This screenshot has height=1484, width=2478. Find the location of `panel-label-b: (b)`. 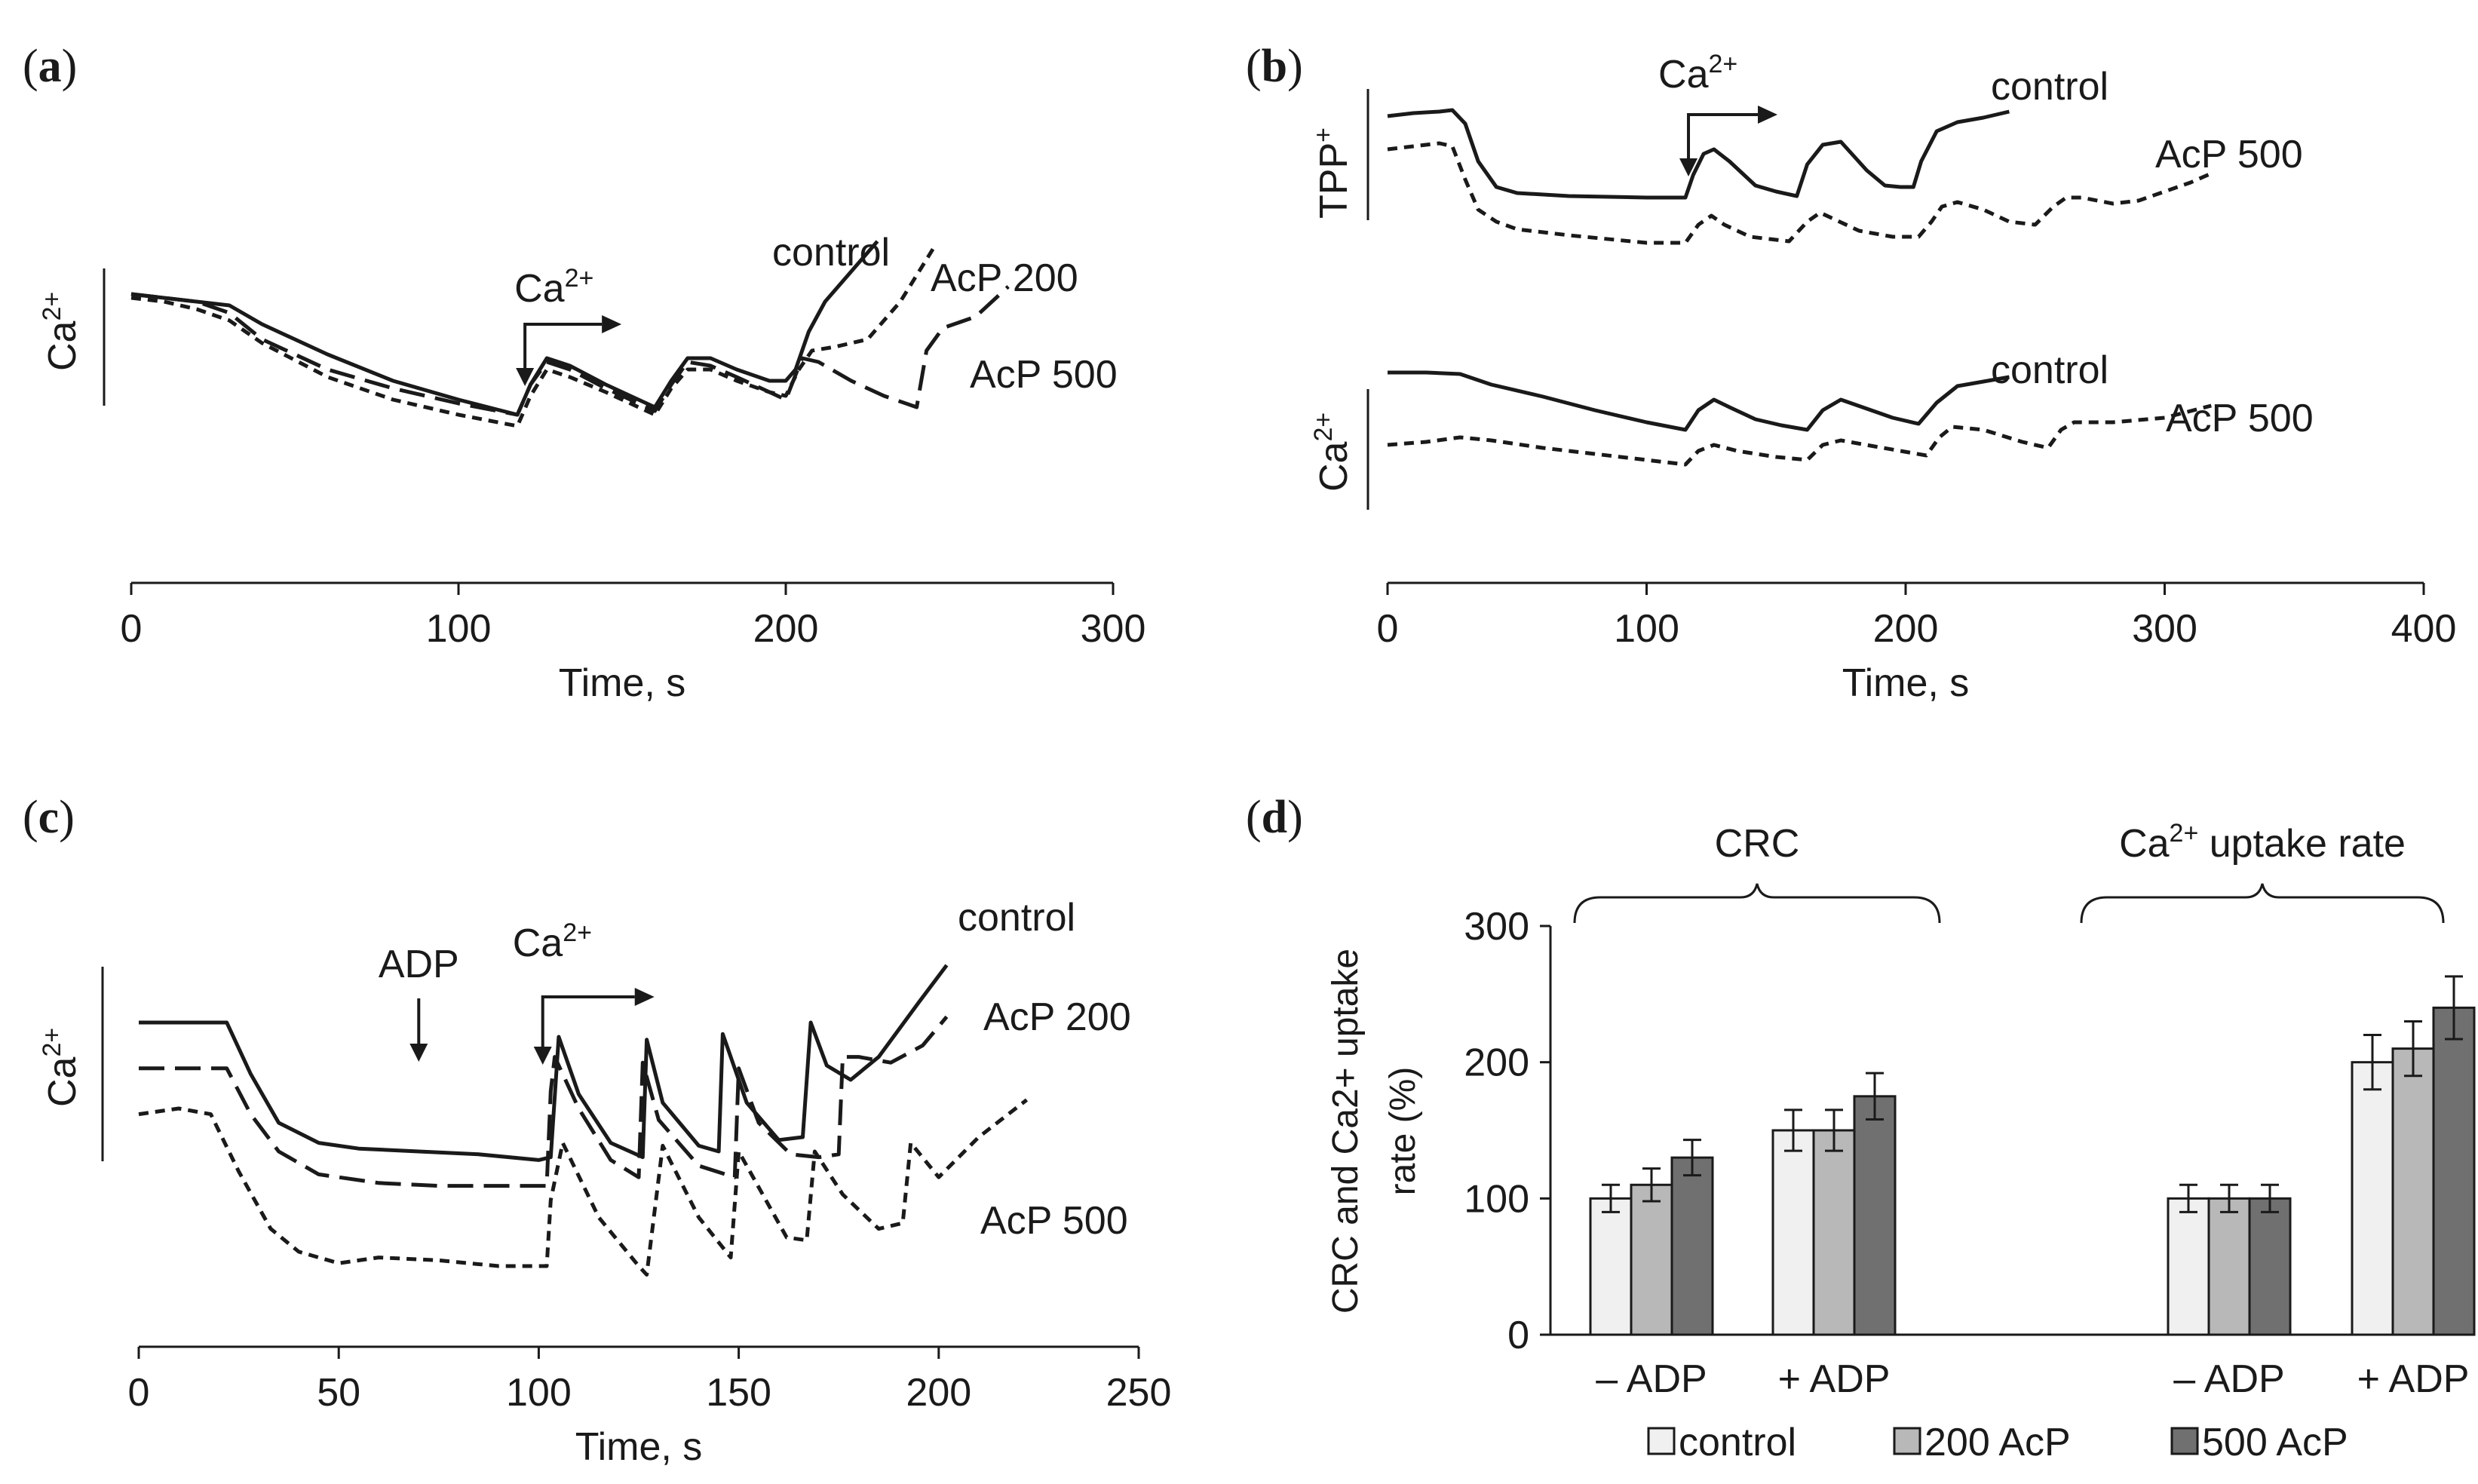

panel-label-b: (b) is located at coordinates (1274, 66).